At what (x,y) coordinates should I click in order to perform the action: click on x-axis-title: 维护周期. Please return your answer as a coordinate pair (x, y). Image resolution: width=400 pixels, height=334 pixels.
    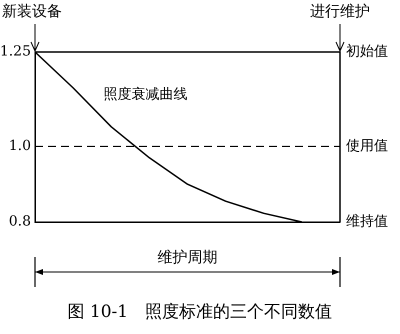
    Looking at the image, I should click on (188, 257).